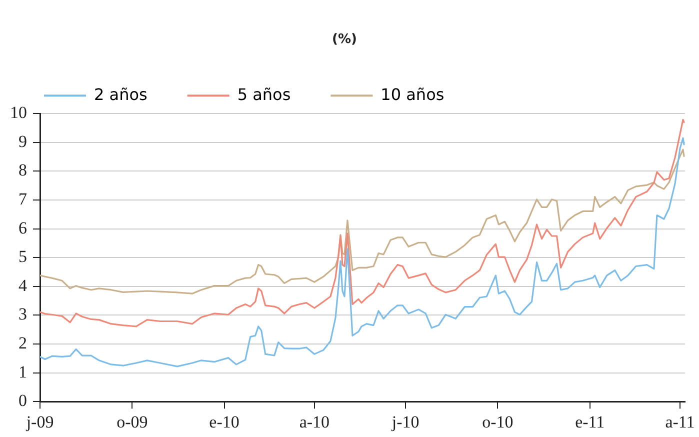 The image size is (699, 437). I want to click on y-tick-label: 6, so click(22, 228).